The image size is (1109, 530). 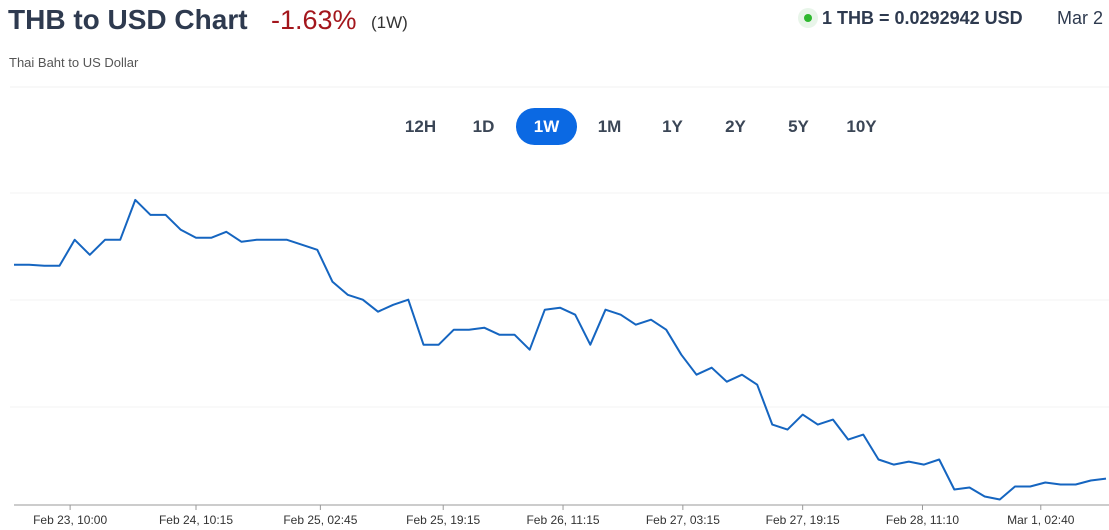 I want to click on rate: 1 THB = 0.0292942 USD, so click(x=922, y=18).